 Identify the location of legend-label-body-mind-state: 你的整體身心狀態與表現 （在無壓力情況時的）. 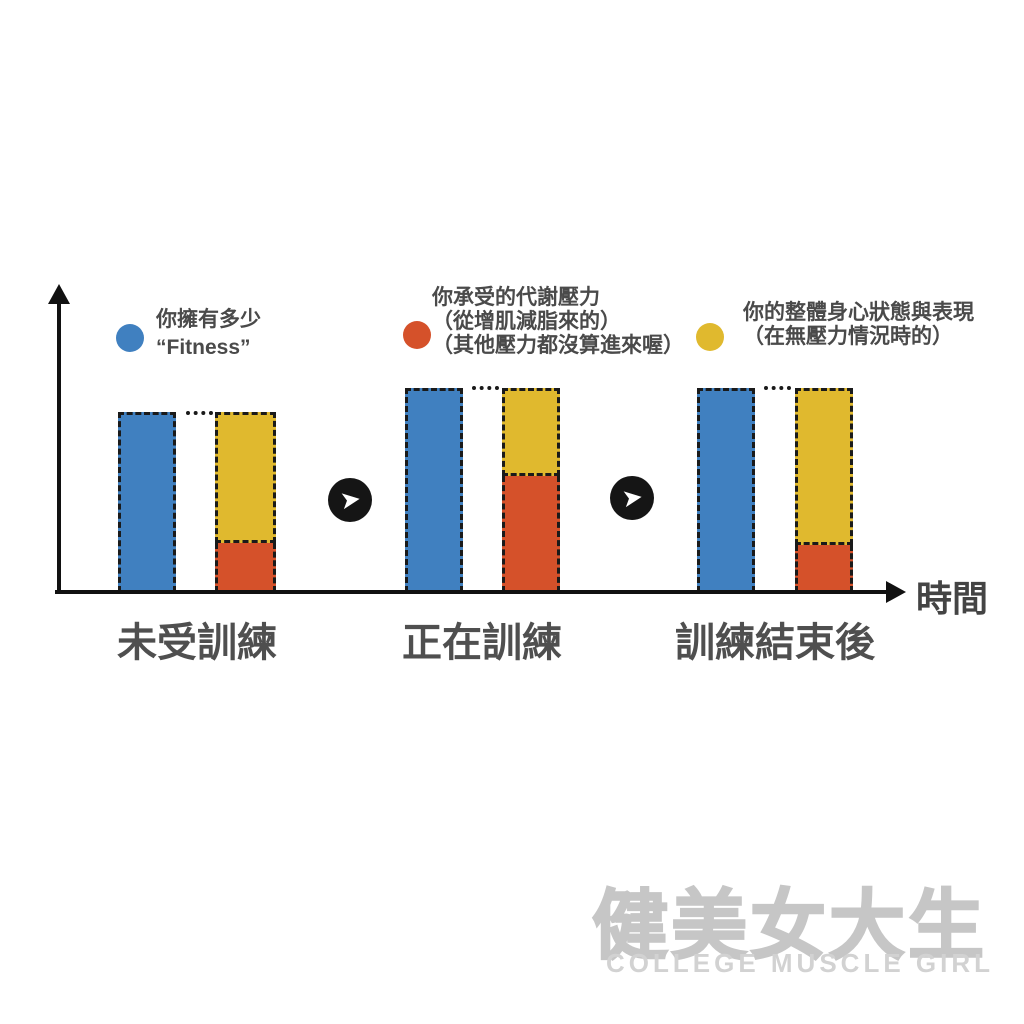
(858, 325).